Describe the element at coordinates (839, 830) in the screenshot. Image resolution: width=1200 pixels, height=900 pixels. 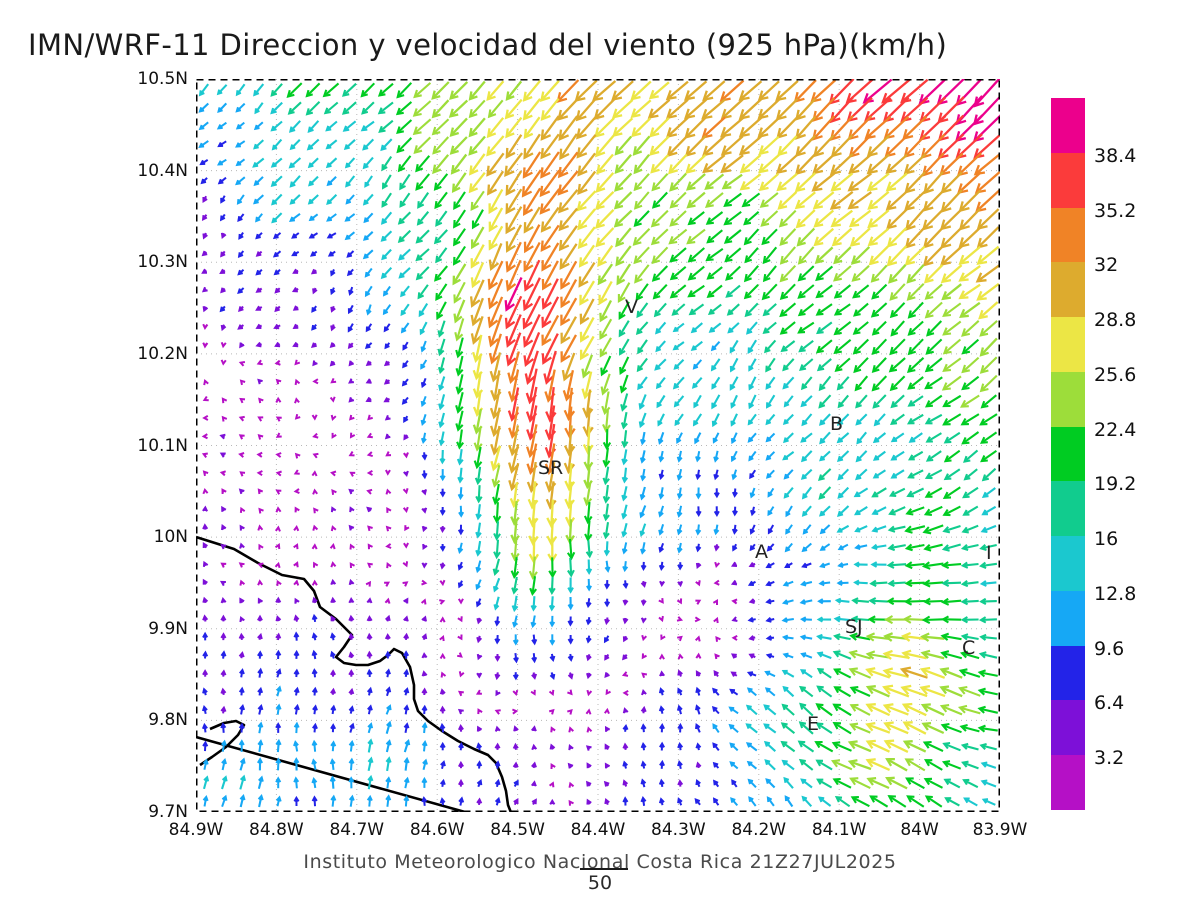
I see `x-tick-label: 84.1W` at that location.